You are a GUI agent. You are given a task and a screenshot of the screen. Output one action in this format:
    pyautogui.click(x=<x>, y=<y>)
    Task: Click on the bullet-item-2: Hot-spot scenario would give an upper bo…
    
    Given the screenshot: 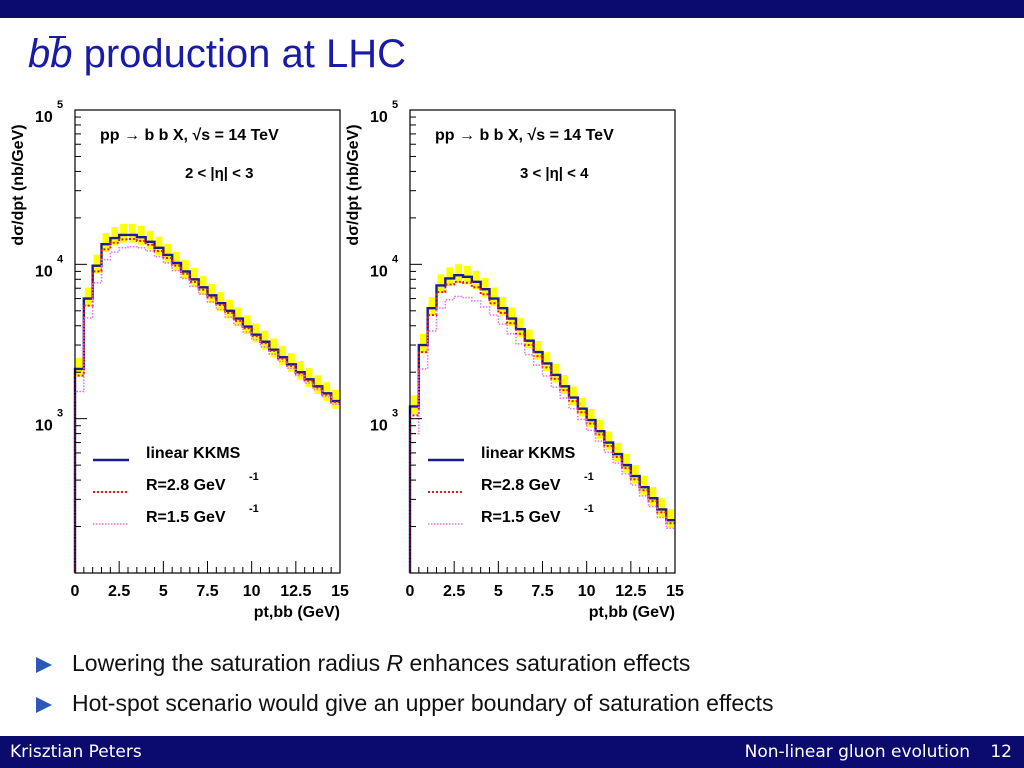 What is the action you would take?
    pyautogui.click(x=526, y=706)
    